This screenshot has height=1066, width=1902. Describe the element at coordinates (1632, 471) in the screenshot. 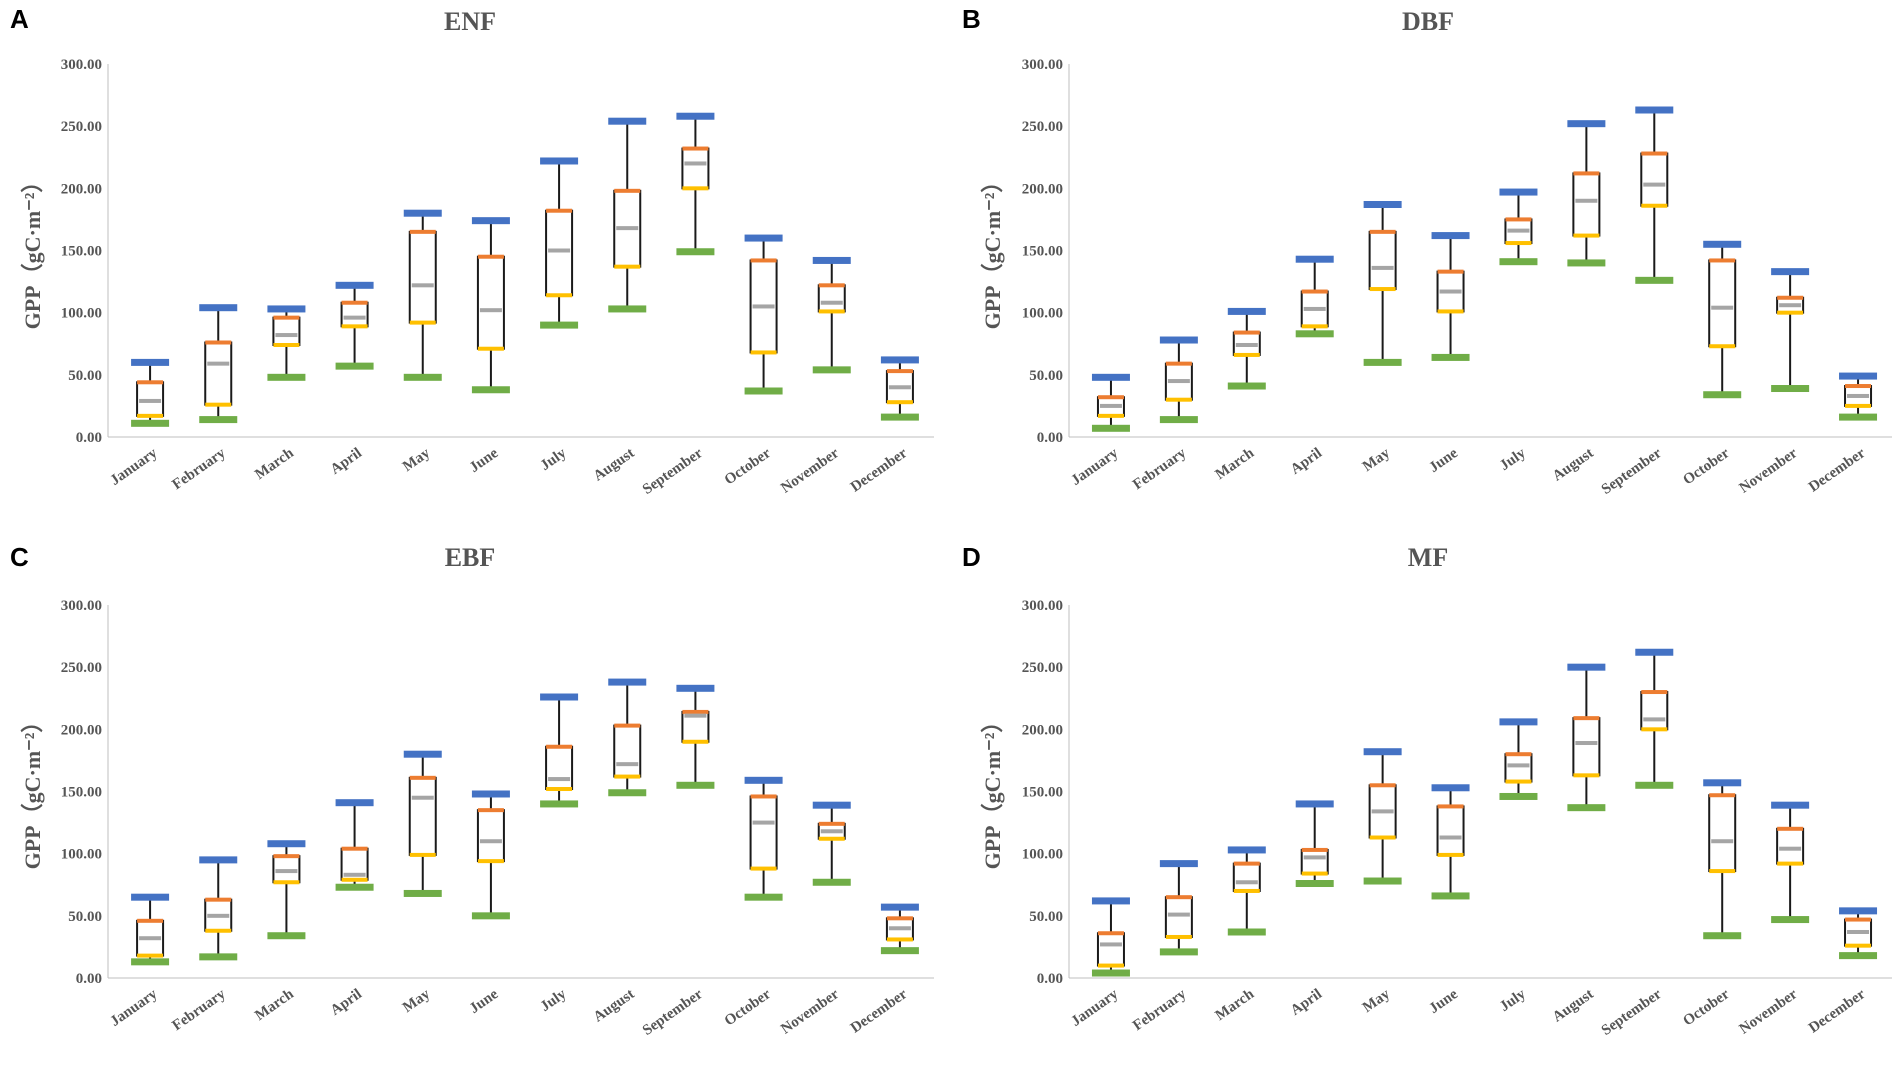

I see `x-tick-label: September` at that location.